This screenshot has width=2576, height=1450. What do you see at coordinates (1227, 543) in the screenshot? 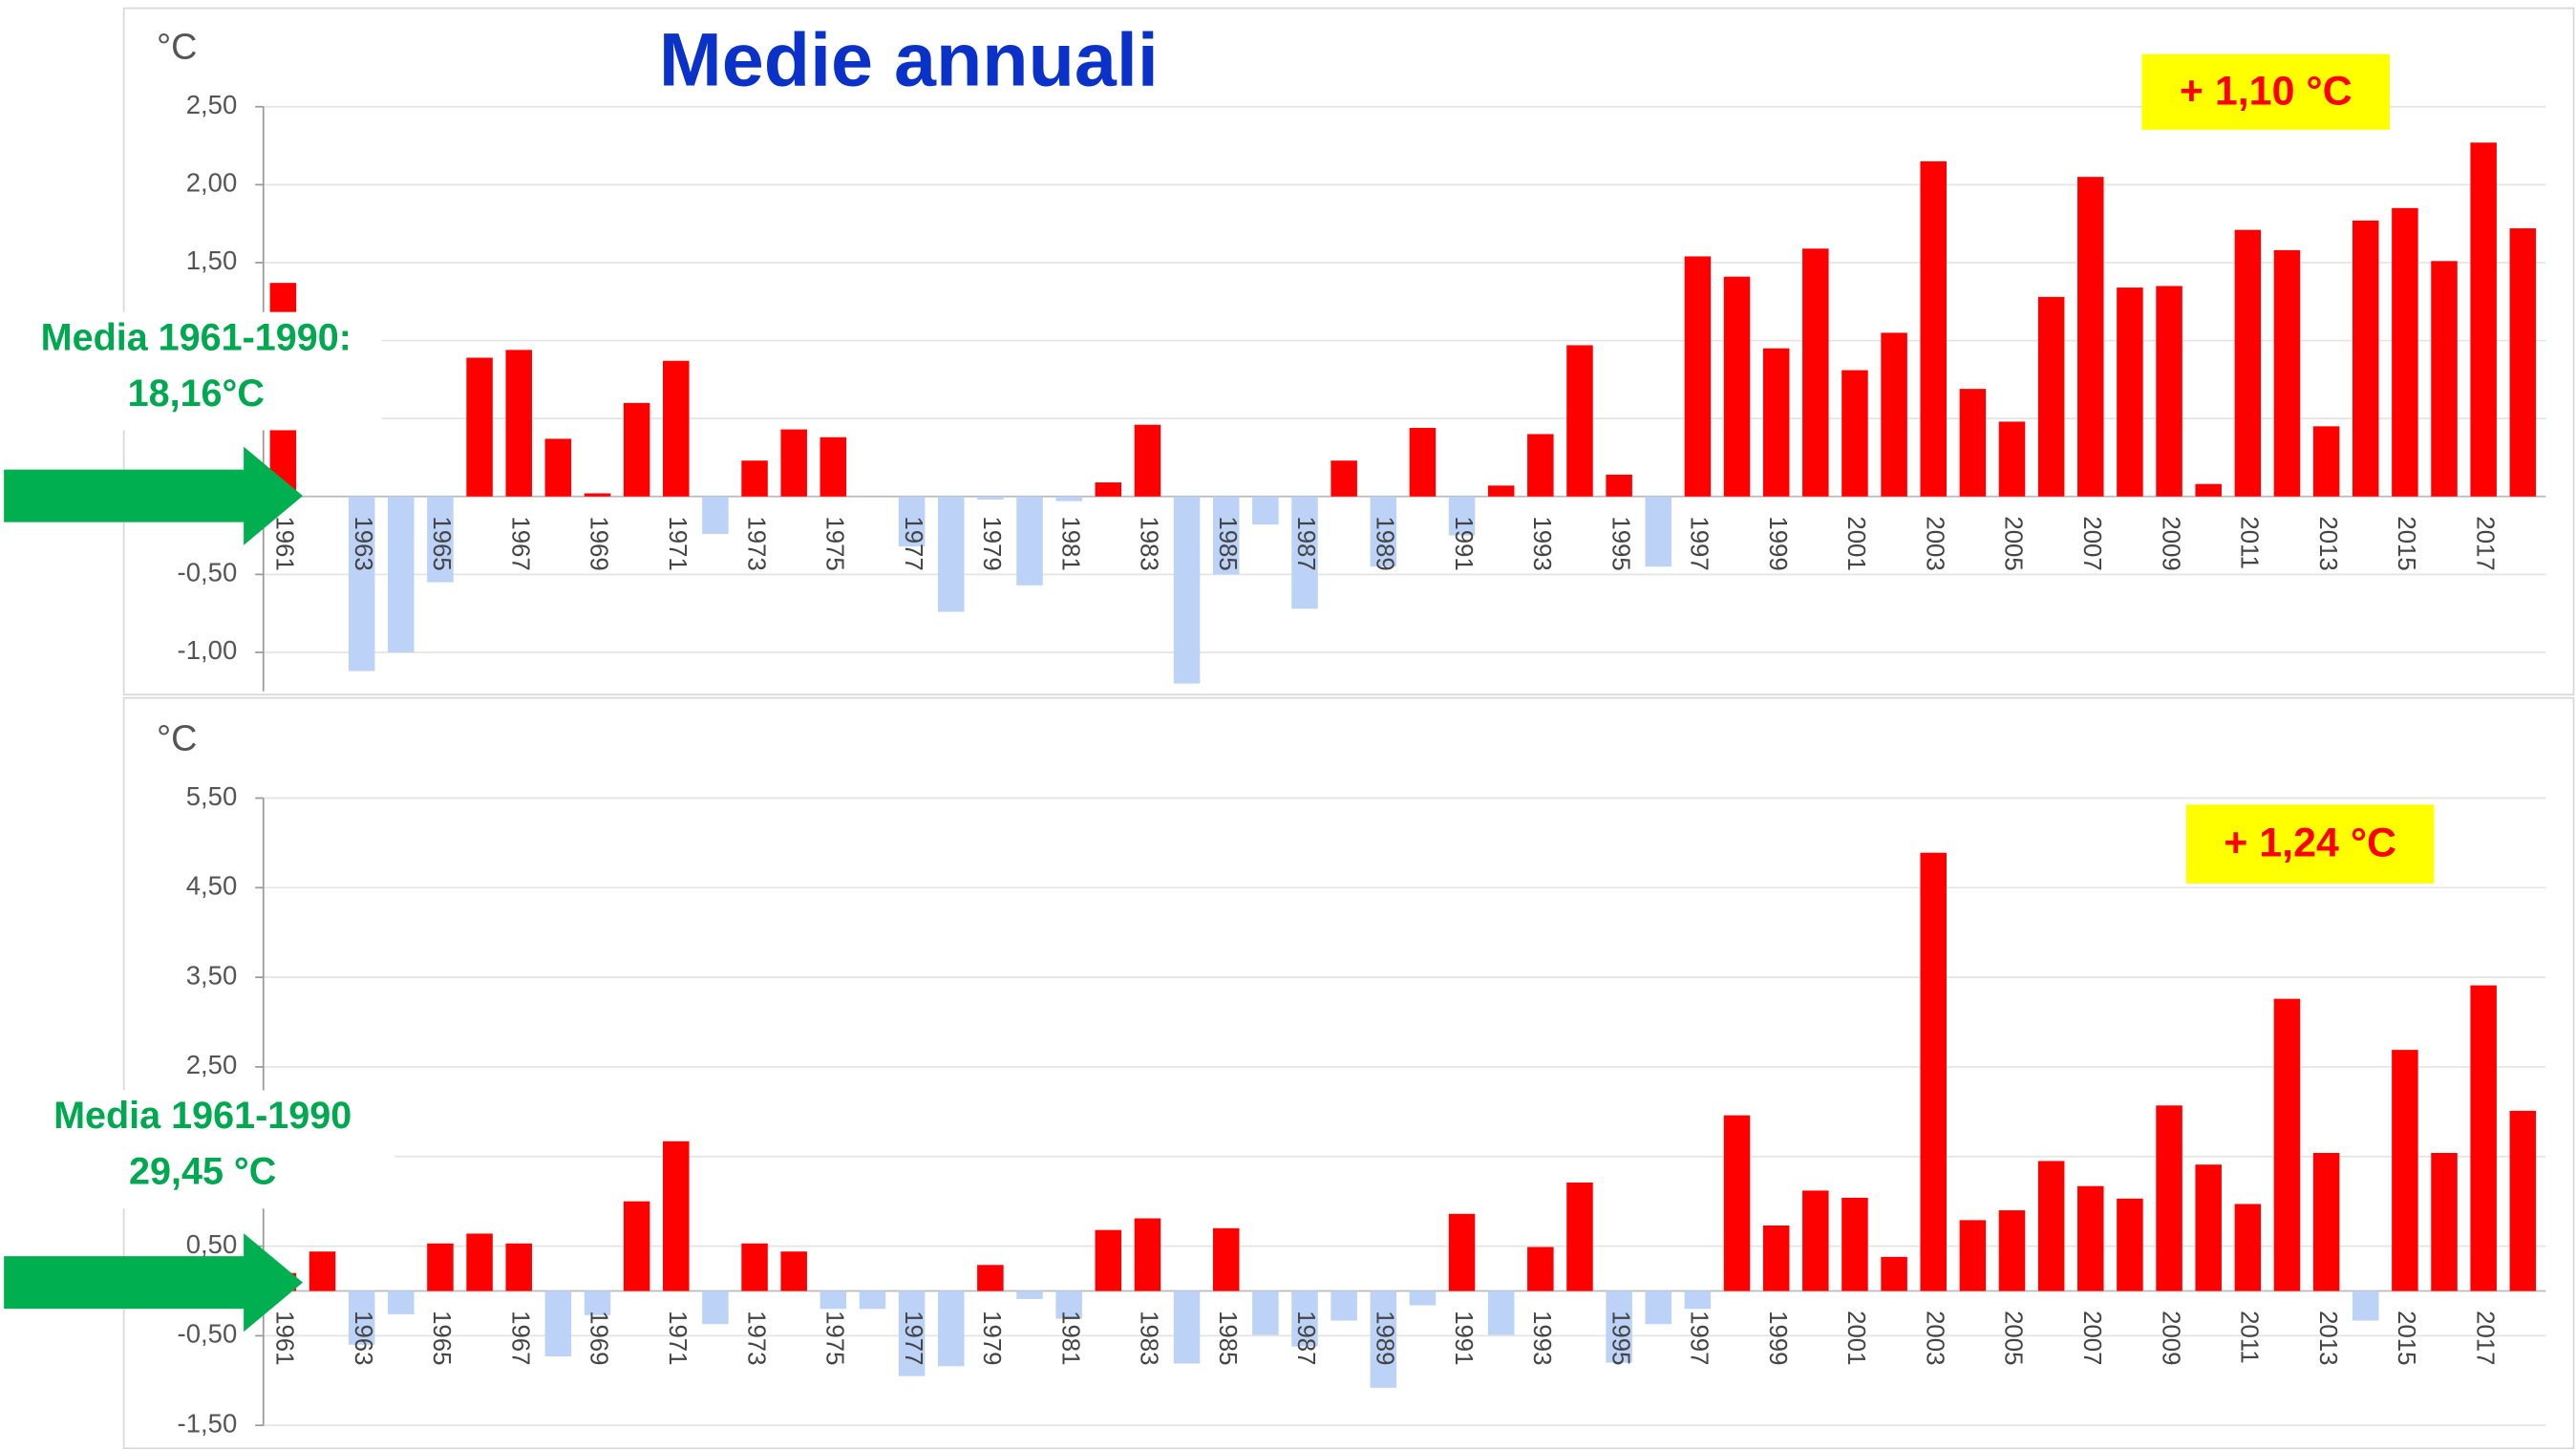
I see `x-tick-label: 1985` at bounding box center [1227, 543].